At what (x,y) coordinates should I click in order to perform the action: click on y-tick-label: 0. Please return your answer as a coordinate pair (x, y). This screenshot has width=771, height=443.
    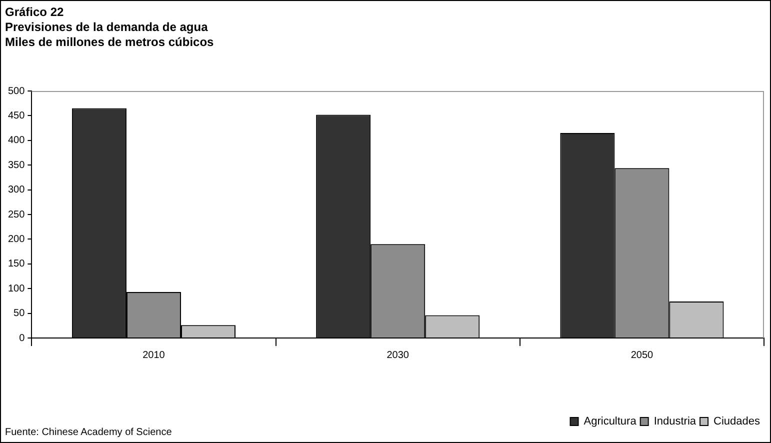
    Looking at the image, I should click on (22, 338).